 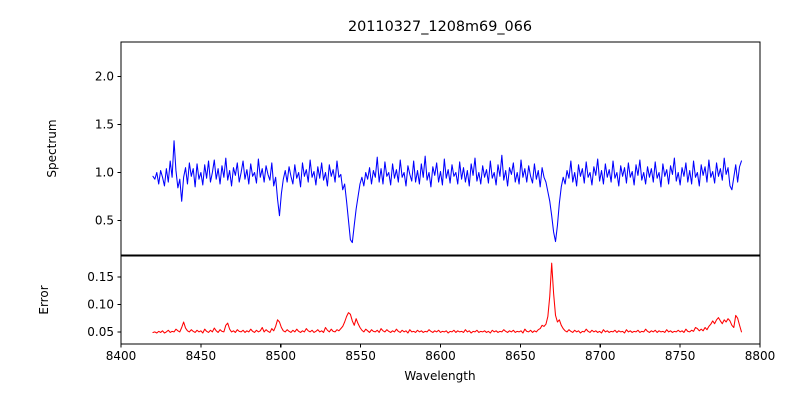 I want to click on spectrum-y-axis-label: Spectrum, so click(x=52, y=148).